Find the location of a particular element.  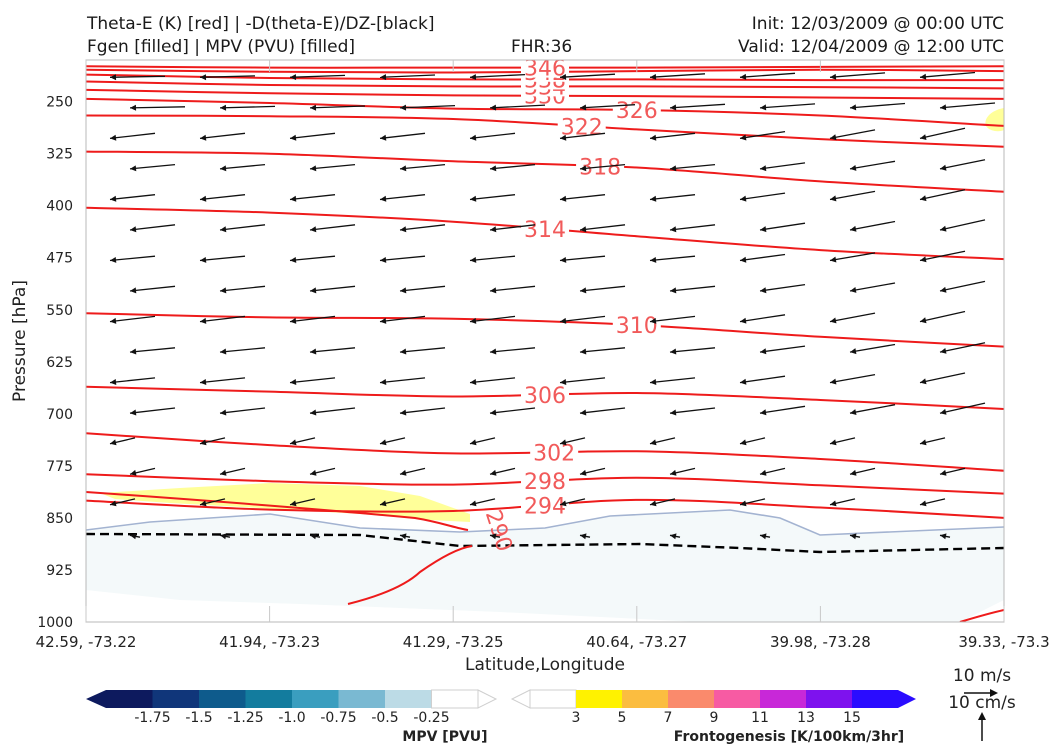

init-time: Init: 12/03/2009 @ 00:00 UTC is located at coordinates (877, 24).